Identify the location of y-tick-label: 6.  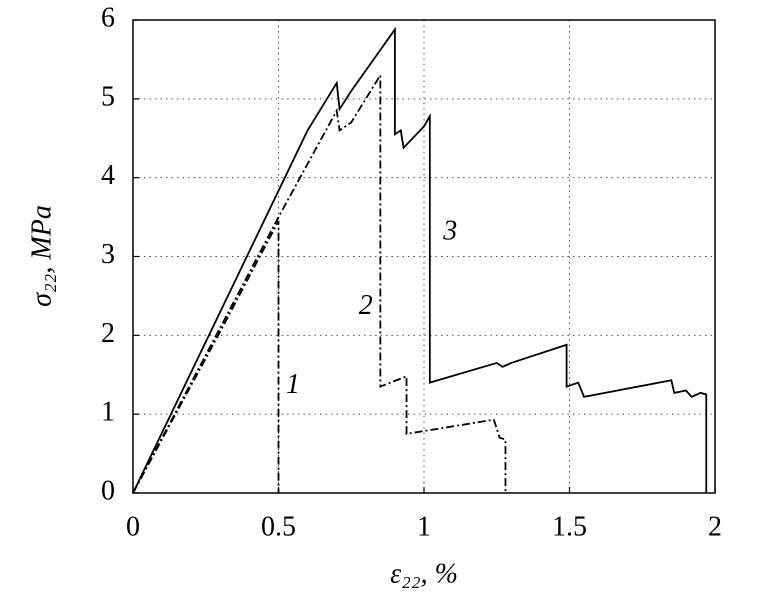
(108, 17).